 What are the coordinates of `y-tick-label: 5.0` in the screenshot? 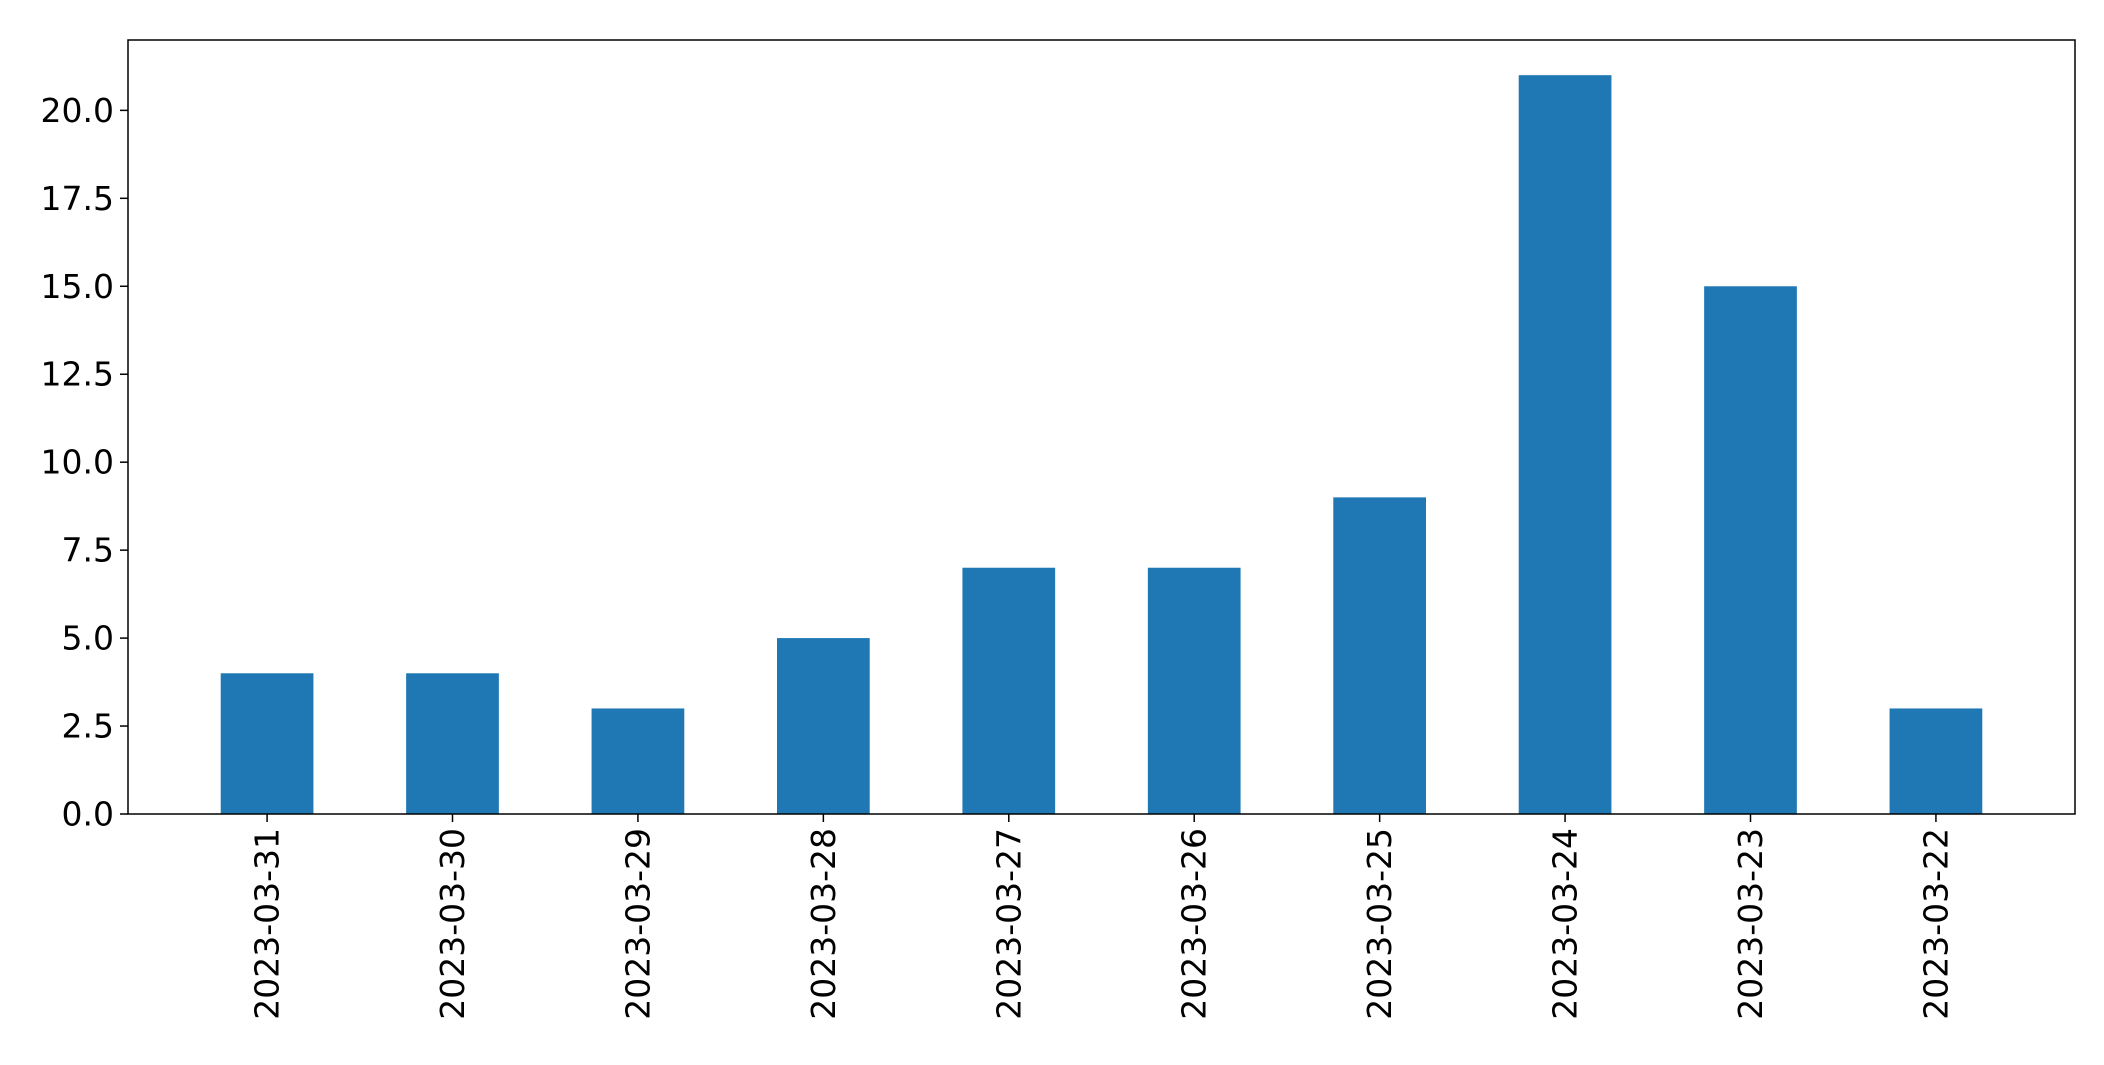 It's located at (88, 638).